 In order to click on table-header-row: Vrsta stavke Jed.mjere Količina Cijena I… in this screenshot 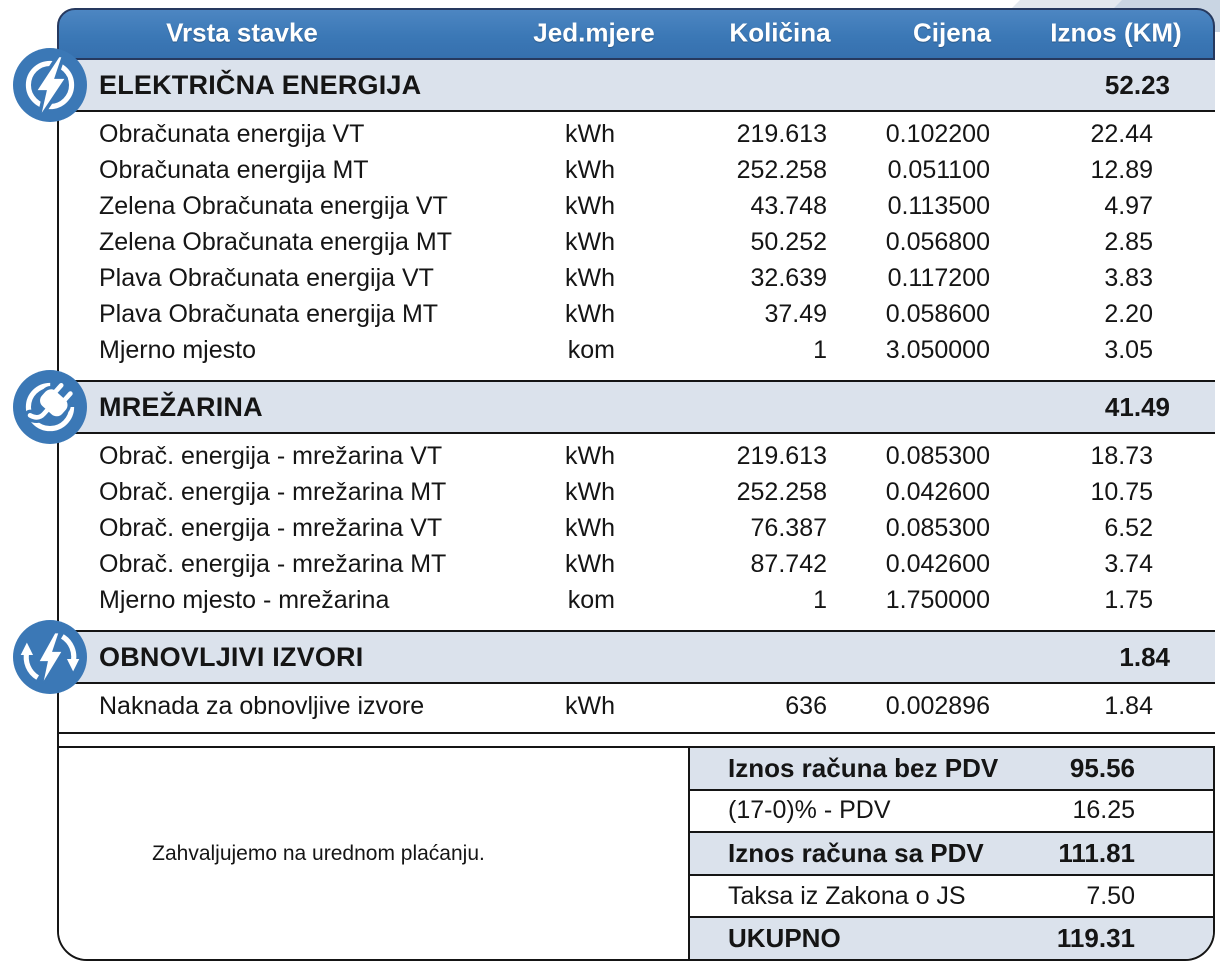, I will do `click(636, 34)`.